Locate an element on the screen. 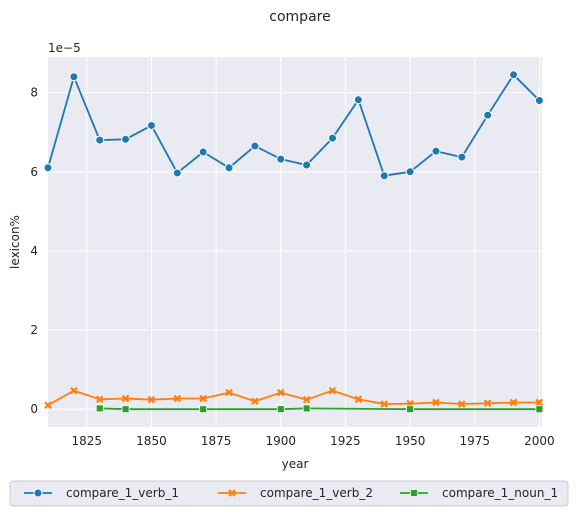 This screenshot has height=515, width=578. x-tick-label: 1925 is located at coordinates (345, 441).